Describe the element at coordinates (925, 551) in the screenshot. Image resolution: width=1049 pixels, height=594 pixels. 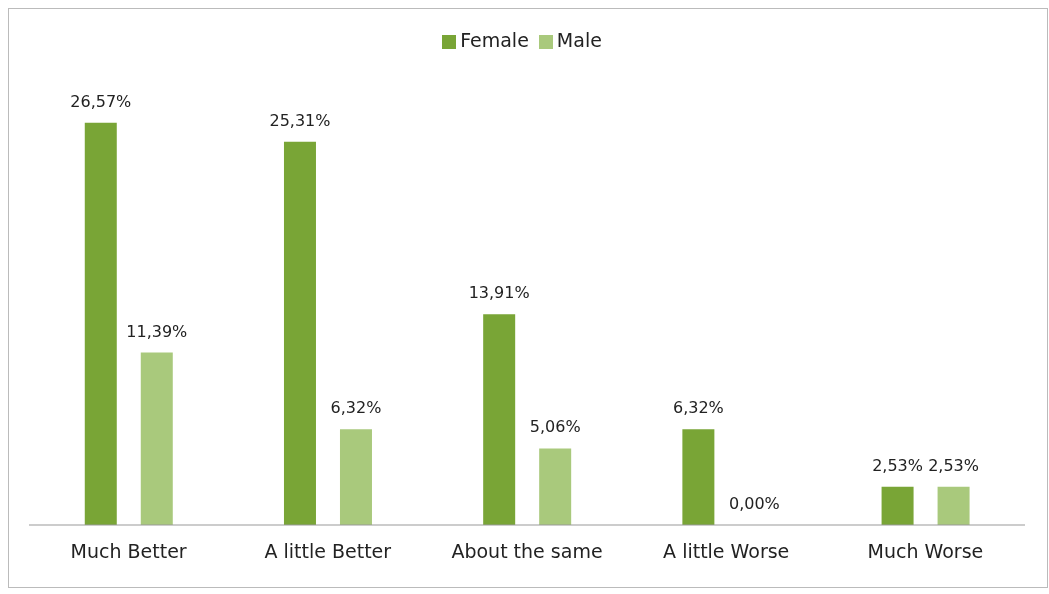
I see `x-tick-label: Much Worse` at that location.